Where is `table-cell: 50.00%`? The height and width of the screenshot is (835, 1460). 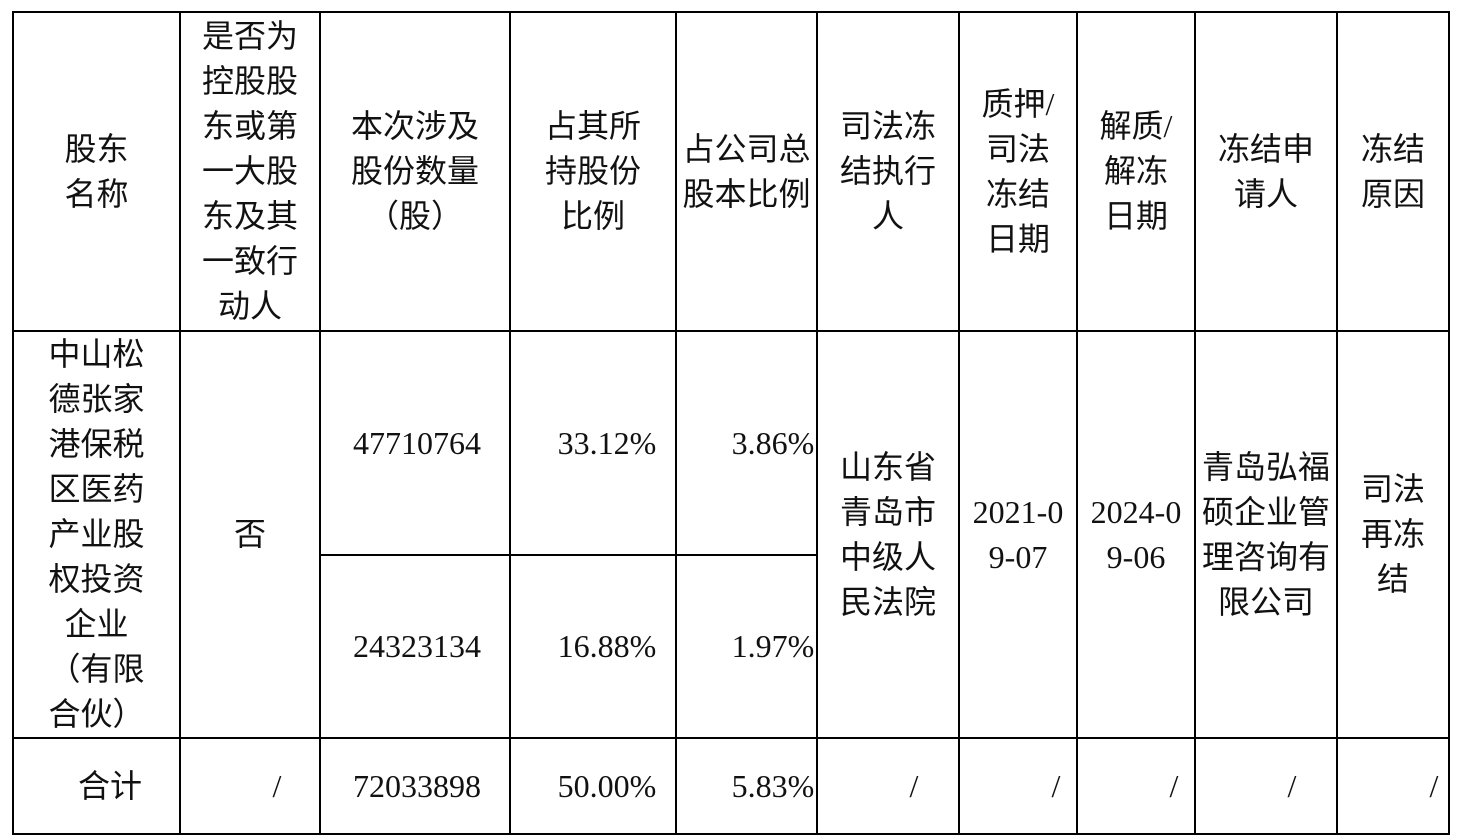
table-cell: 50.00% is located at coordinates (593, 786).